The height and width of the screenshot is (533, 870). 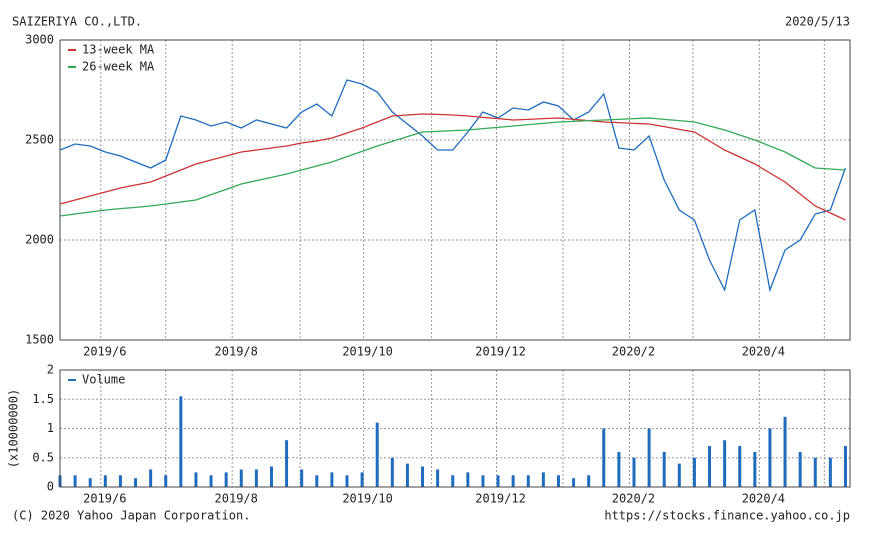 What do you see at coordinates (43, 399) in the screenshot?
I see `y-tick-label: 1.5` at bounding box center [43, 399].